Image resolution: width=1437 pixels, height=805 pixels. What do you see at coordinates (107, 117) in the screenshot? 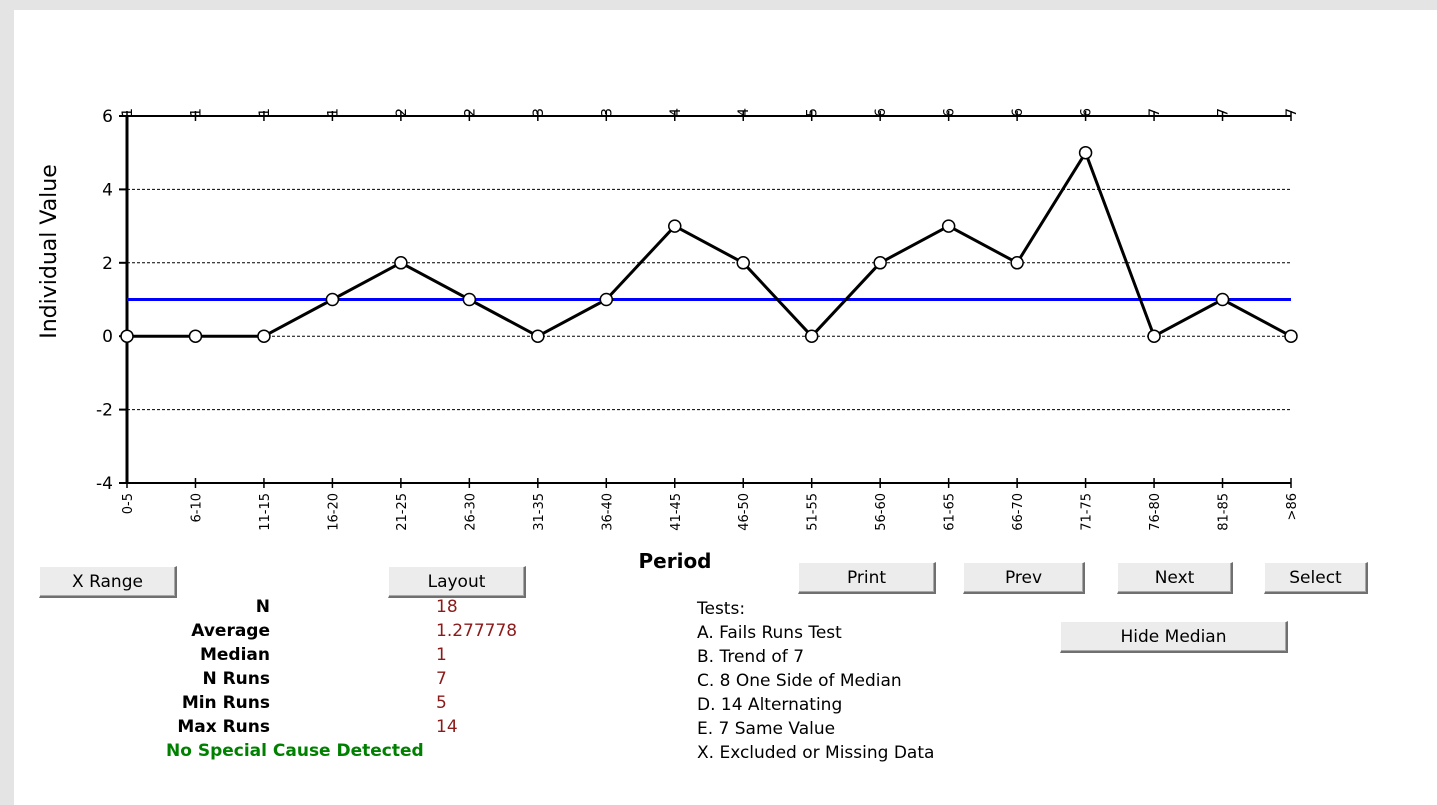
I see `y-tick-label: 6` at bounding box center [107, 117].